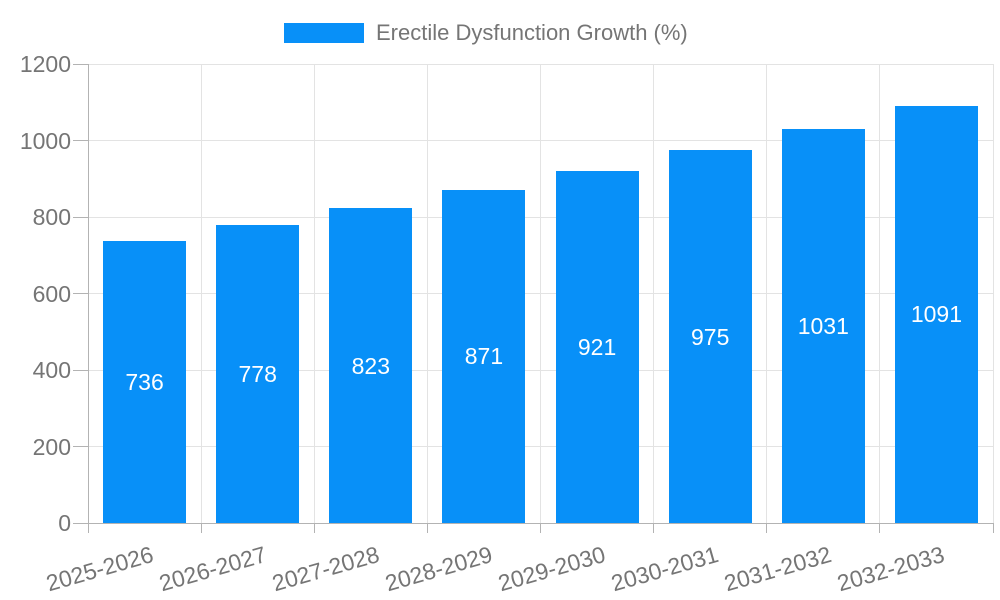  Describe the element at coordinates (552, 569) in the screenshot. I see `x-axis-label: 2029-2030` at that location.